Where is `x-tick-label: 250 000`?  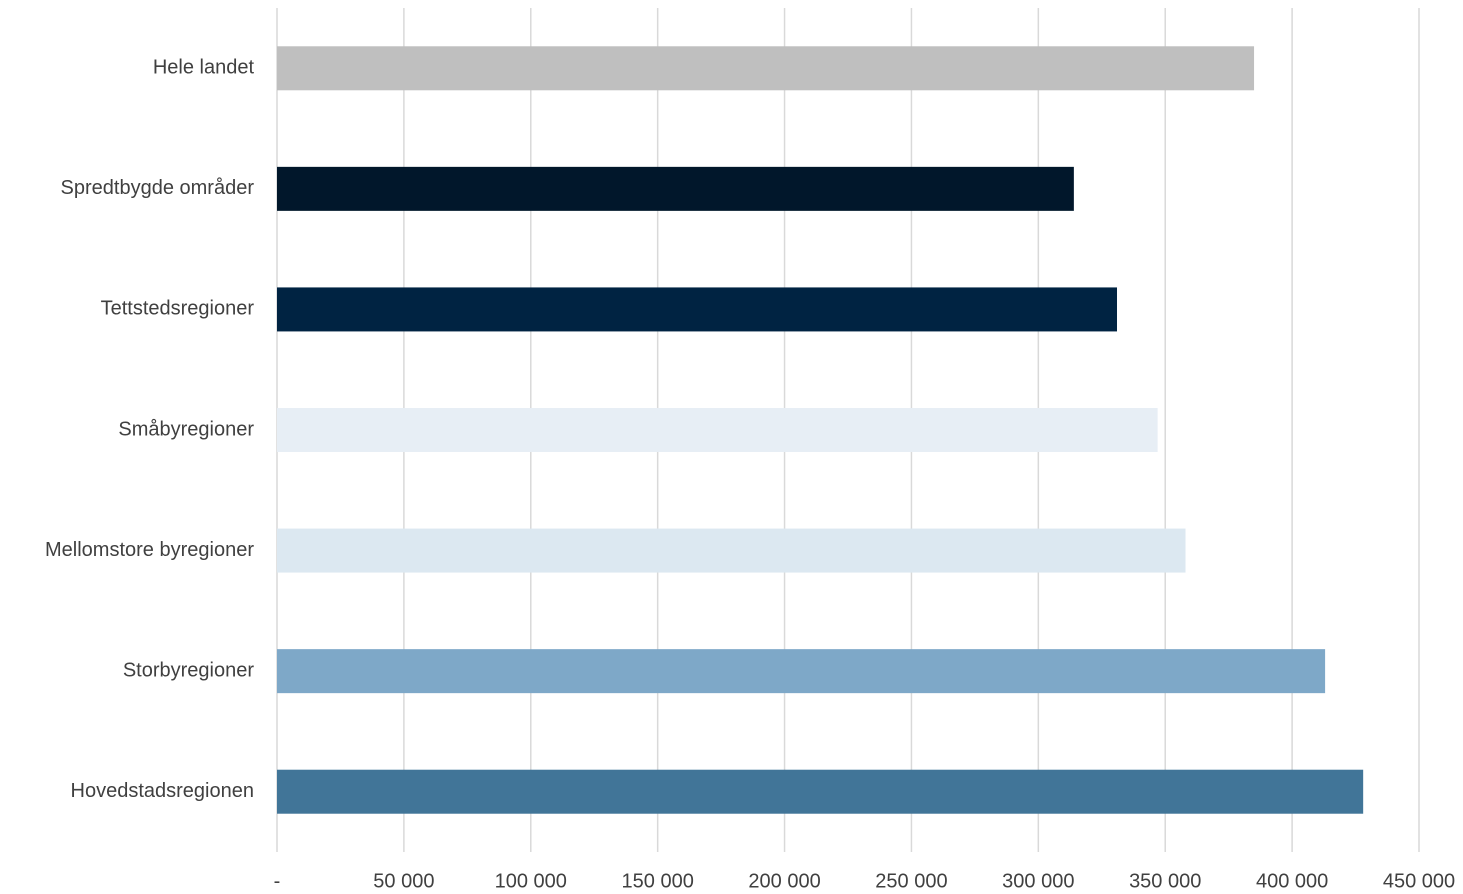
x-tick-label: 250 000 is located at coordinates (911, 881).